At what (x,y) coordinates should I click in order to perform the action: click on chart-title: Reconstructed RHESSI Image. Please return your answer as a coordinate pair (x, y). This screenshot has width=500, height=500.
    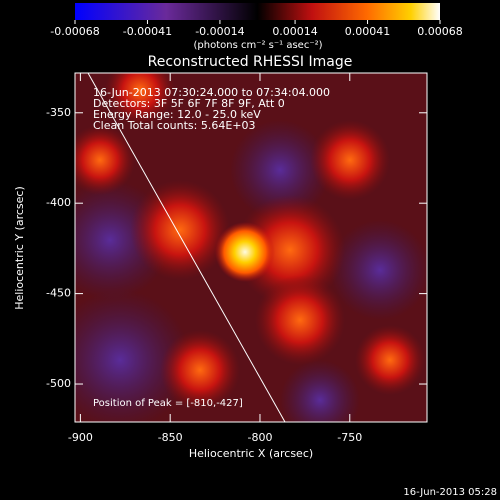
    Looking at the image, I should click on (250, 62).